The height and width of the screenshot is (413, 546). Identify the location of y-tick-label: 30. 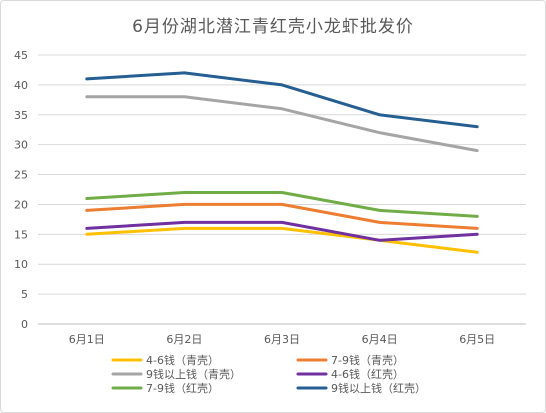
(21, 145).